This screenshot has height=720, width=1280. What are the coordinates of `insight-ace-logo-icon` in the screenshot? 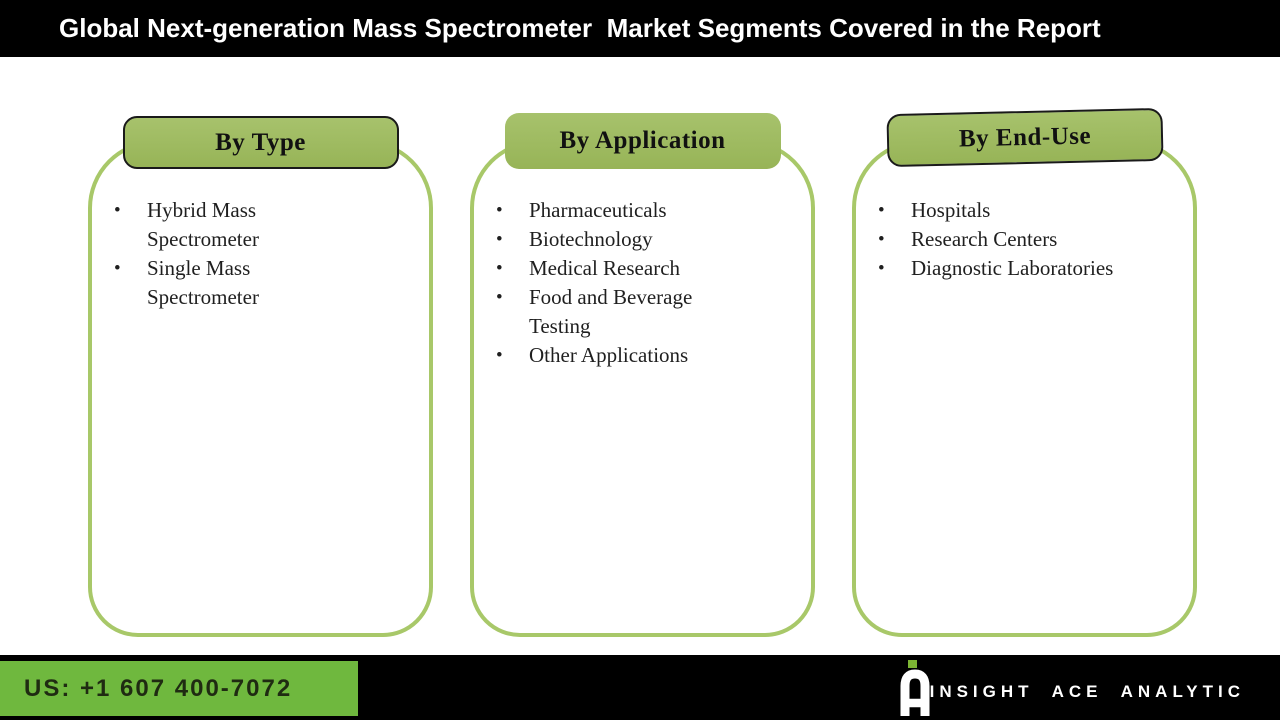 It's located at (915, 688).